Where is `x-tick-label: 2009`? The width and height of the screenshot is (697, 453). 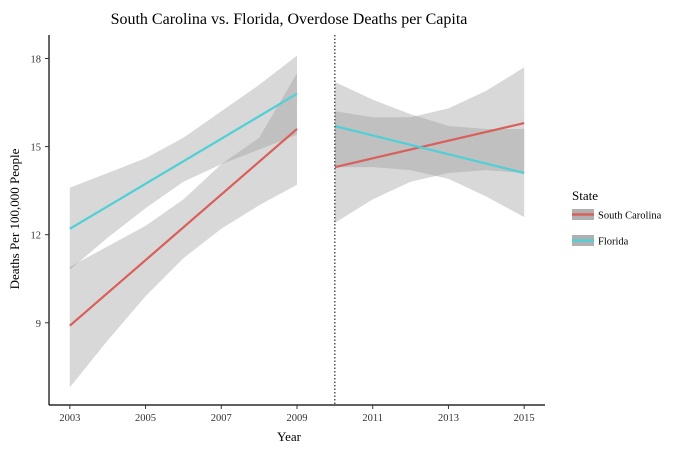
x-tick-label: 2009 is located at coordinates (297, 418).